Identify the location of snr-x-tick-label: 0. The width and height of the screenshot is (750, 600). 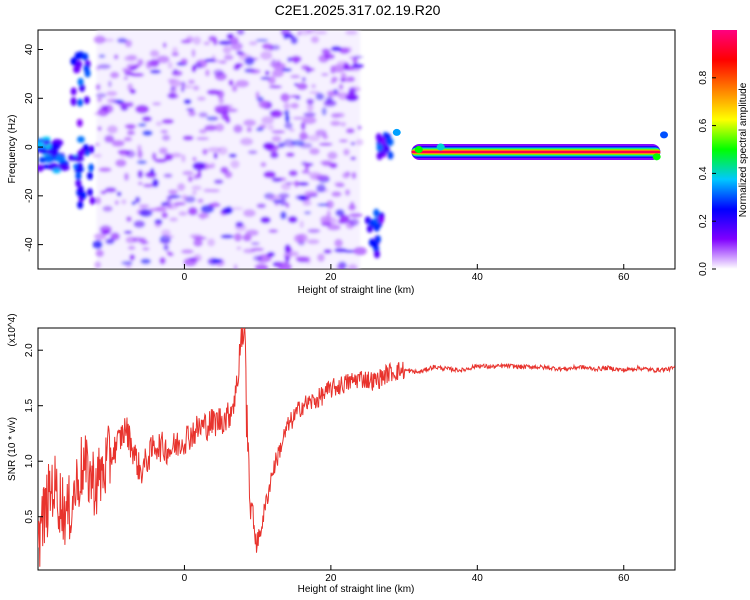
(185, 578).